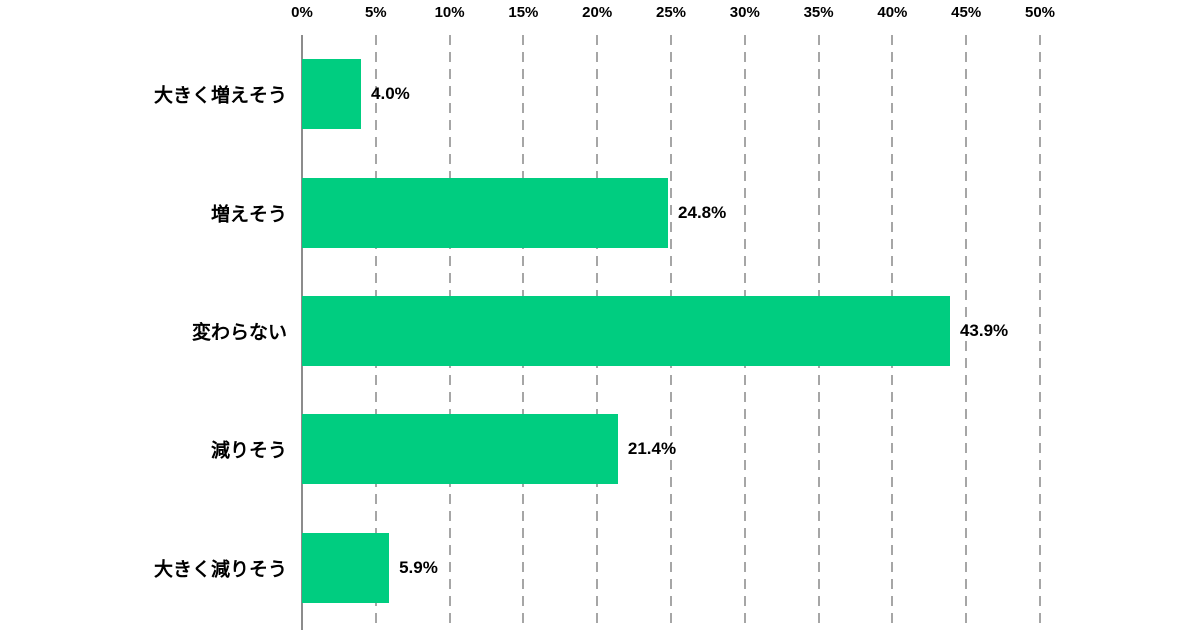  I want to click on category-label: 大きく減りそう, so click(220, 570).